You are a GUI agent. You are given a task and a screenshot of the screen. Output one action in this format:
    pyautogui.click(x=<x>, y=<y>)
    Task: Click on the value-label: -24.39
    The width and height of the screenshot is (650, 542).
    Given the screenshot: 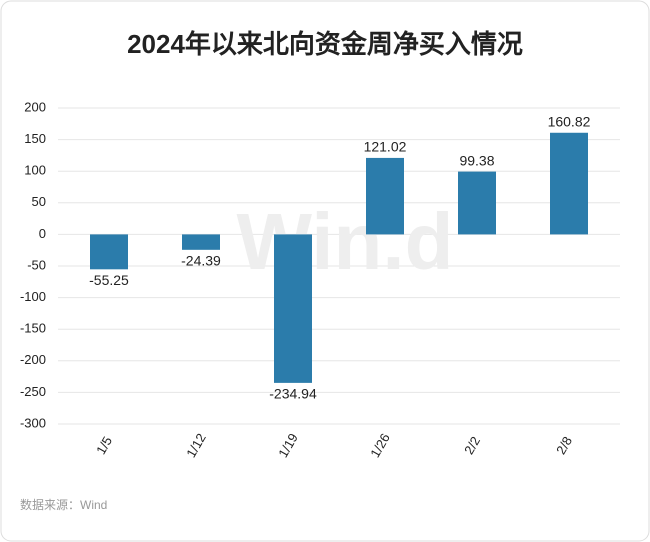 What is the action you would take?
    pyautogui.click(x=201, y=261)
    